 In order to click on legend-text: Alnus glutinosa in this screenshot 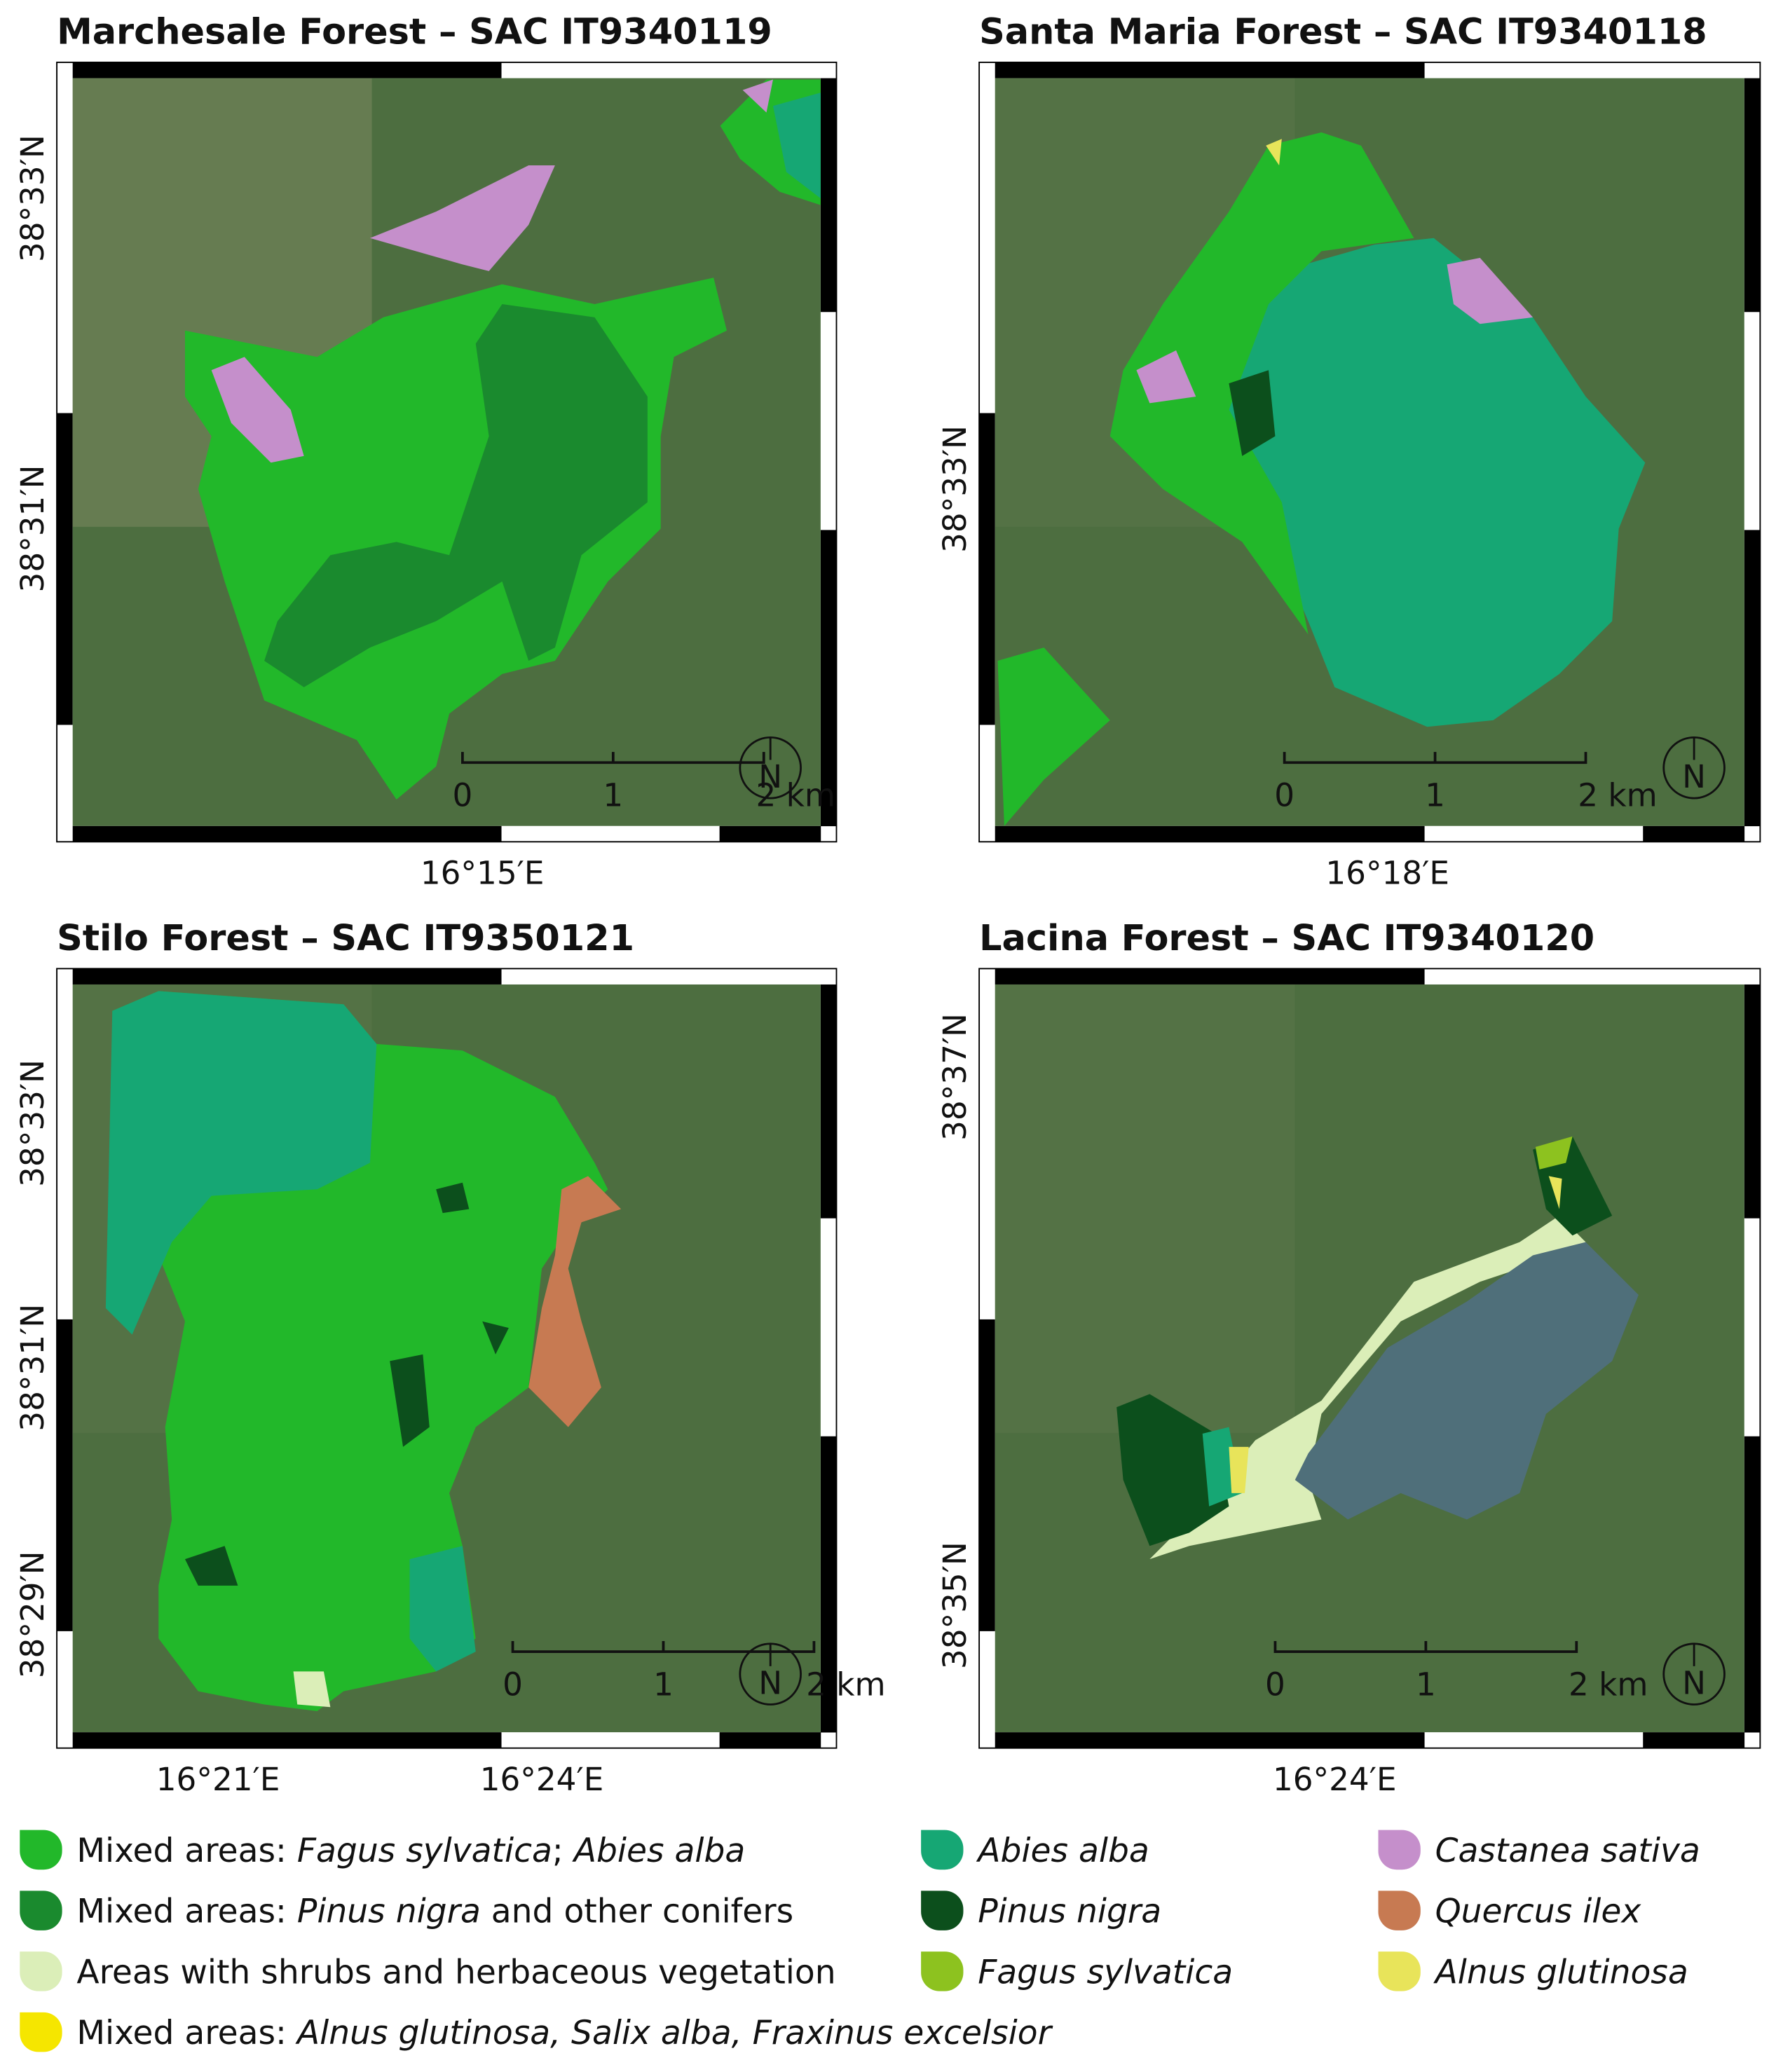, I will do `click(1560, 1972)`.